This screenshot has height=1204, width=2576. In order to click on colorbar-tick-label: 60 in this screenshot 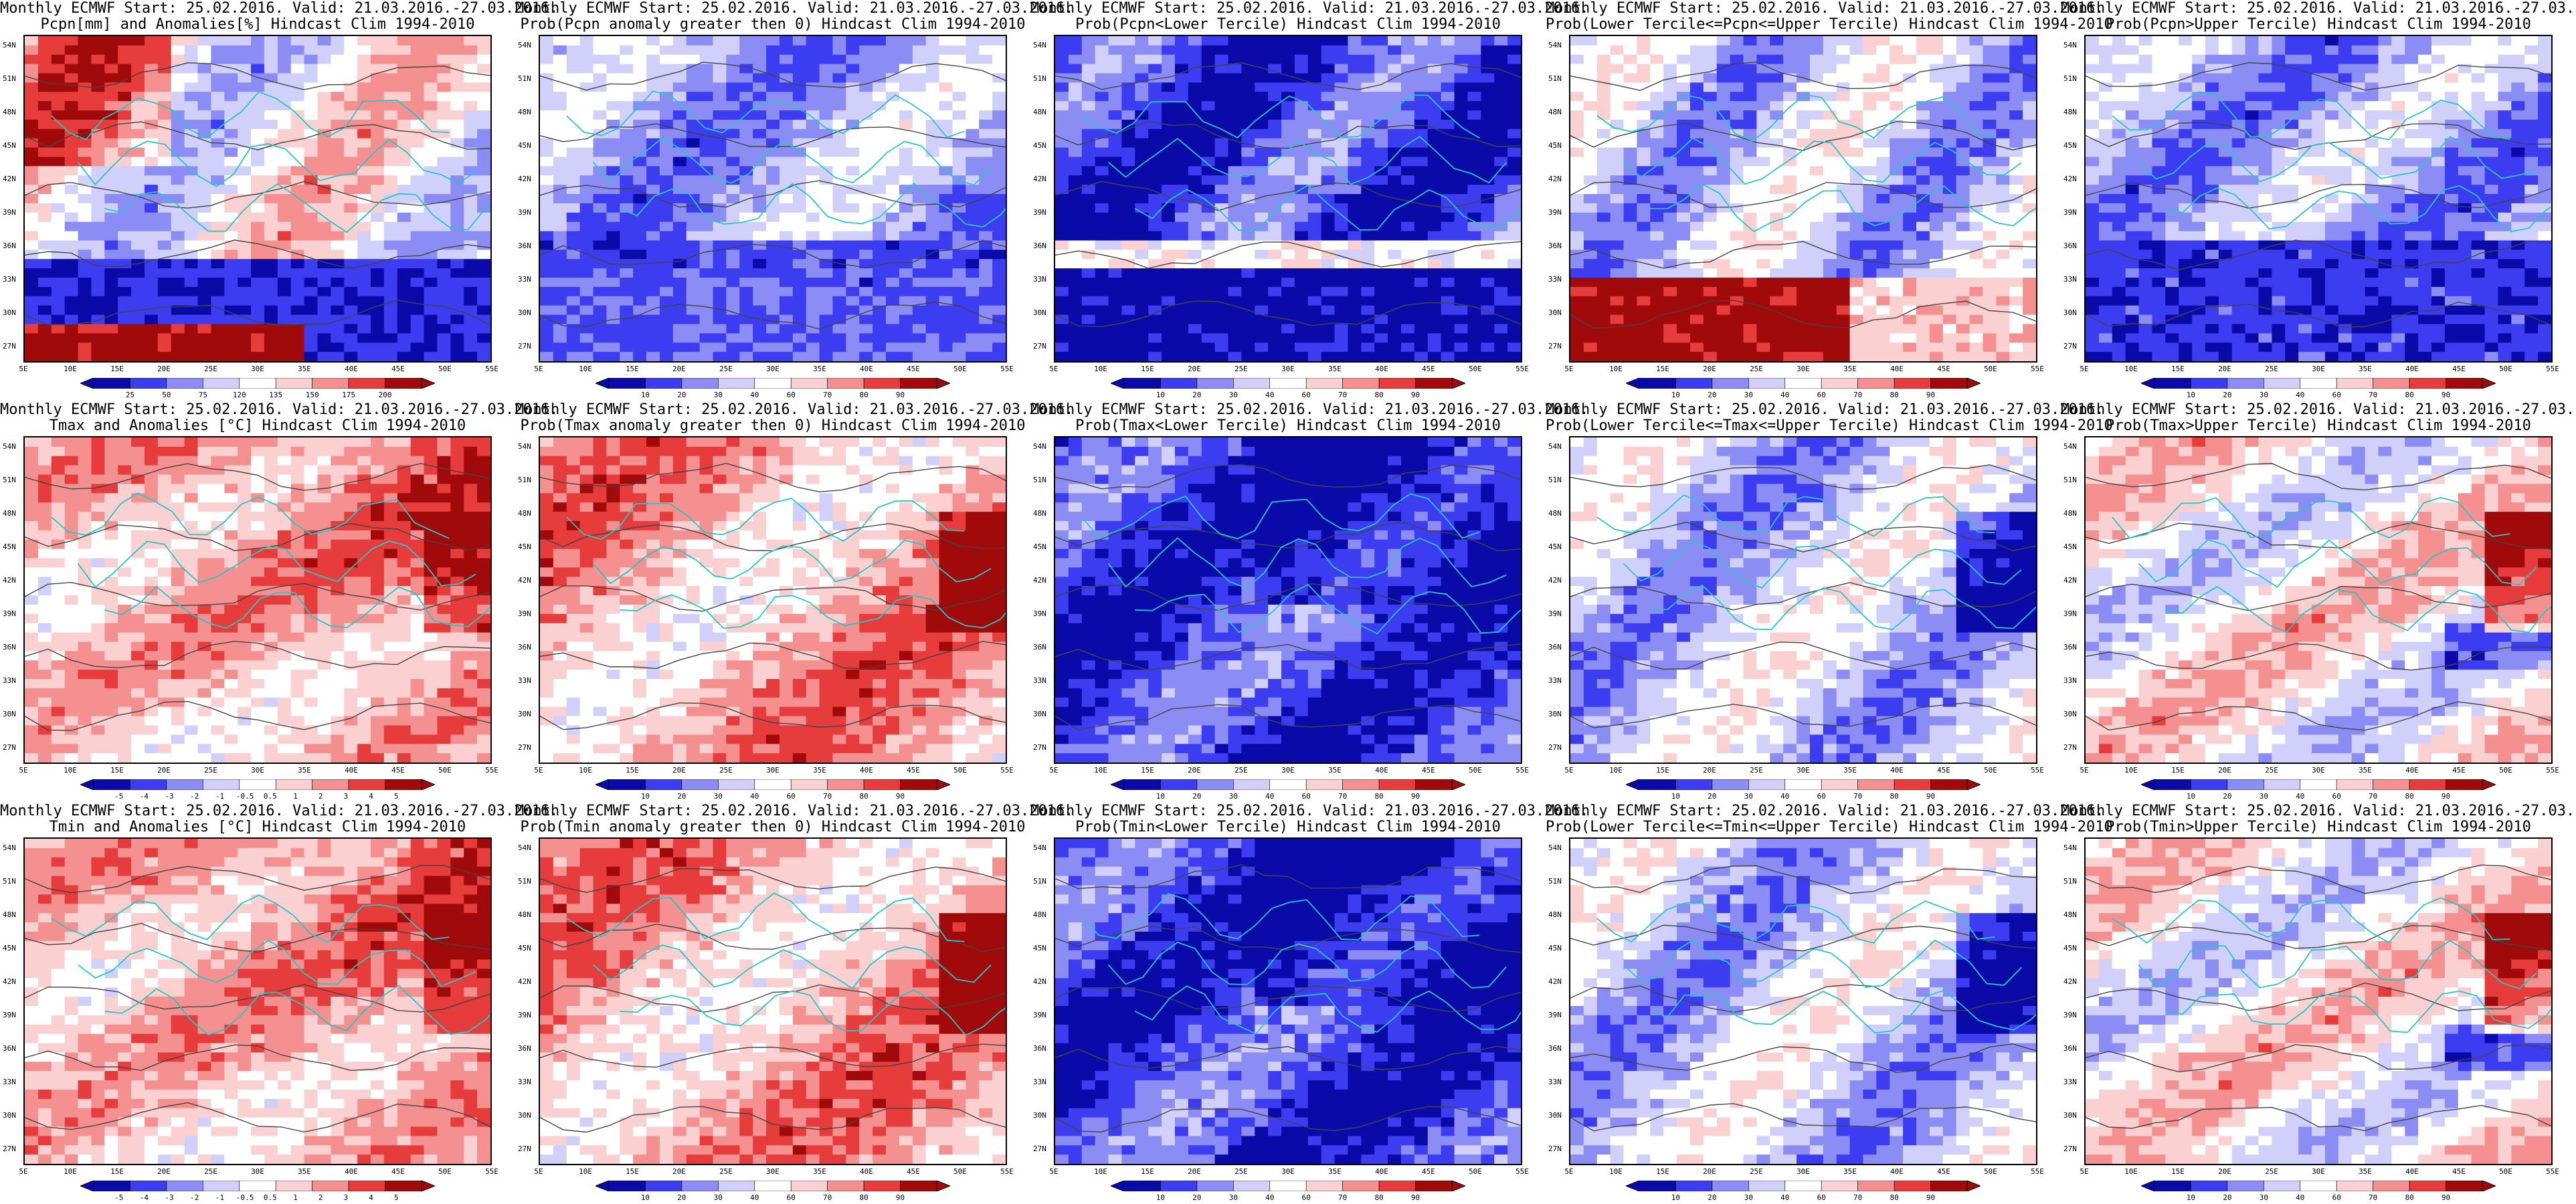, I will do `click(1821, 1197)`.